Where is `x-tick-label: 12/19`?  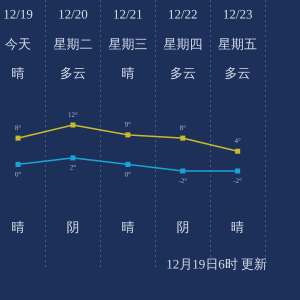 x-tick-label: 12/19 is located at coordinates (18, 14).